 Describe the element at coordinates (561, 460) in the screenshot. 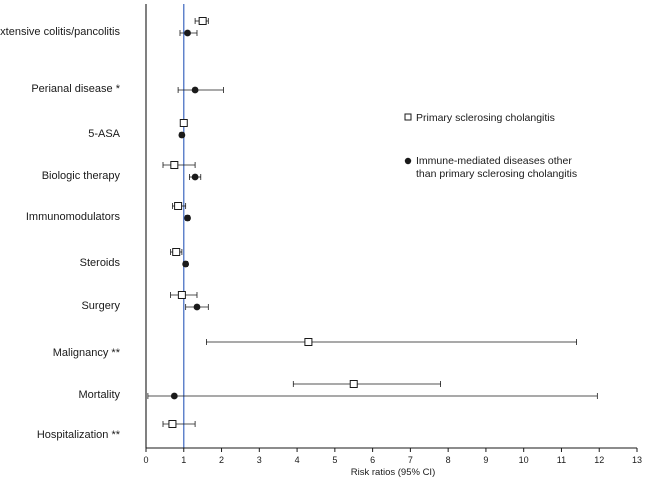

I see `x-tick-label: 11` at that location.